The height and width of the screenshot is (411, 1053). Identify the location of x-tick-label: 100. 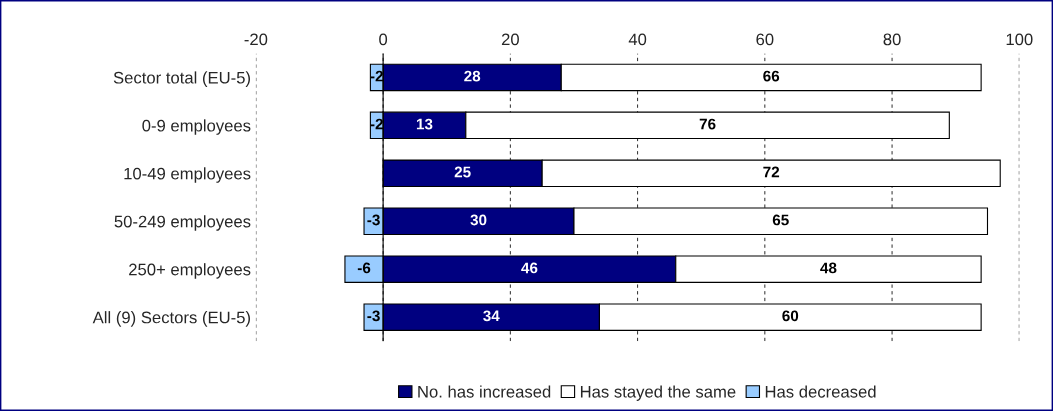
(1019, 39).